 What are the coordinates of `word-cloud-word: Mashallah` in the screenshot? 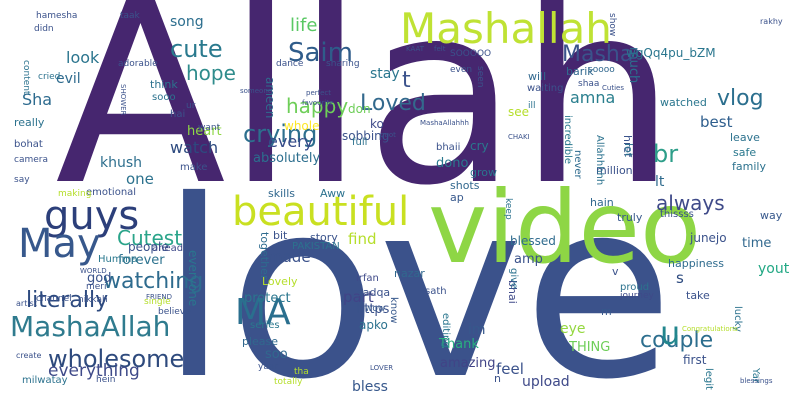 It's located at (506, 28).